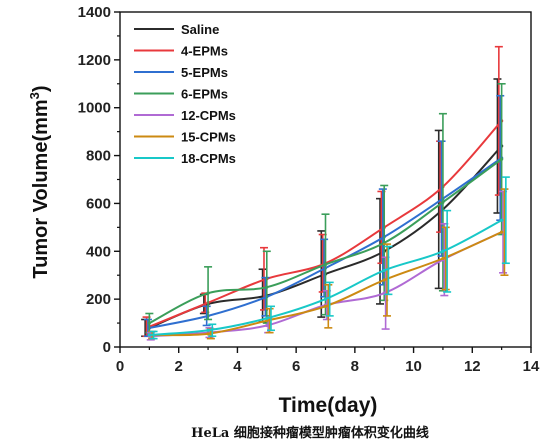 This screenshot has width=551, height=446. I want to click on y-tick-label: 1400, so click(94, 12).